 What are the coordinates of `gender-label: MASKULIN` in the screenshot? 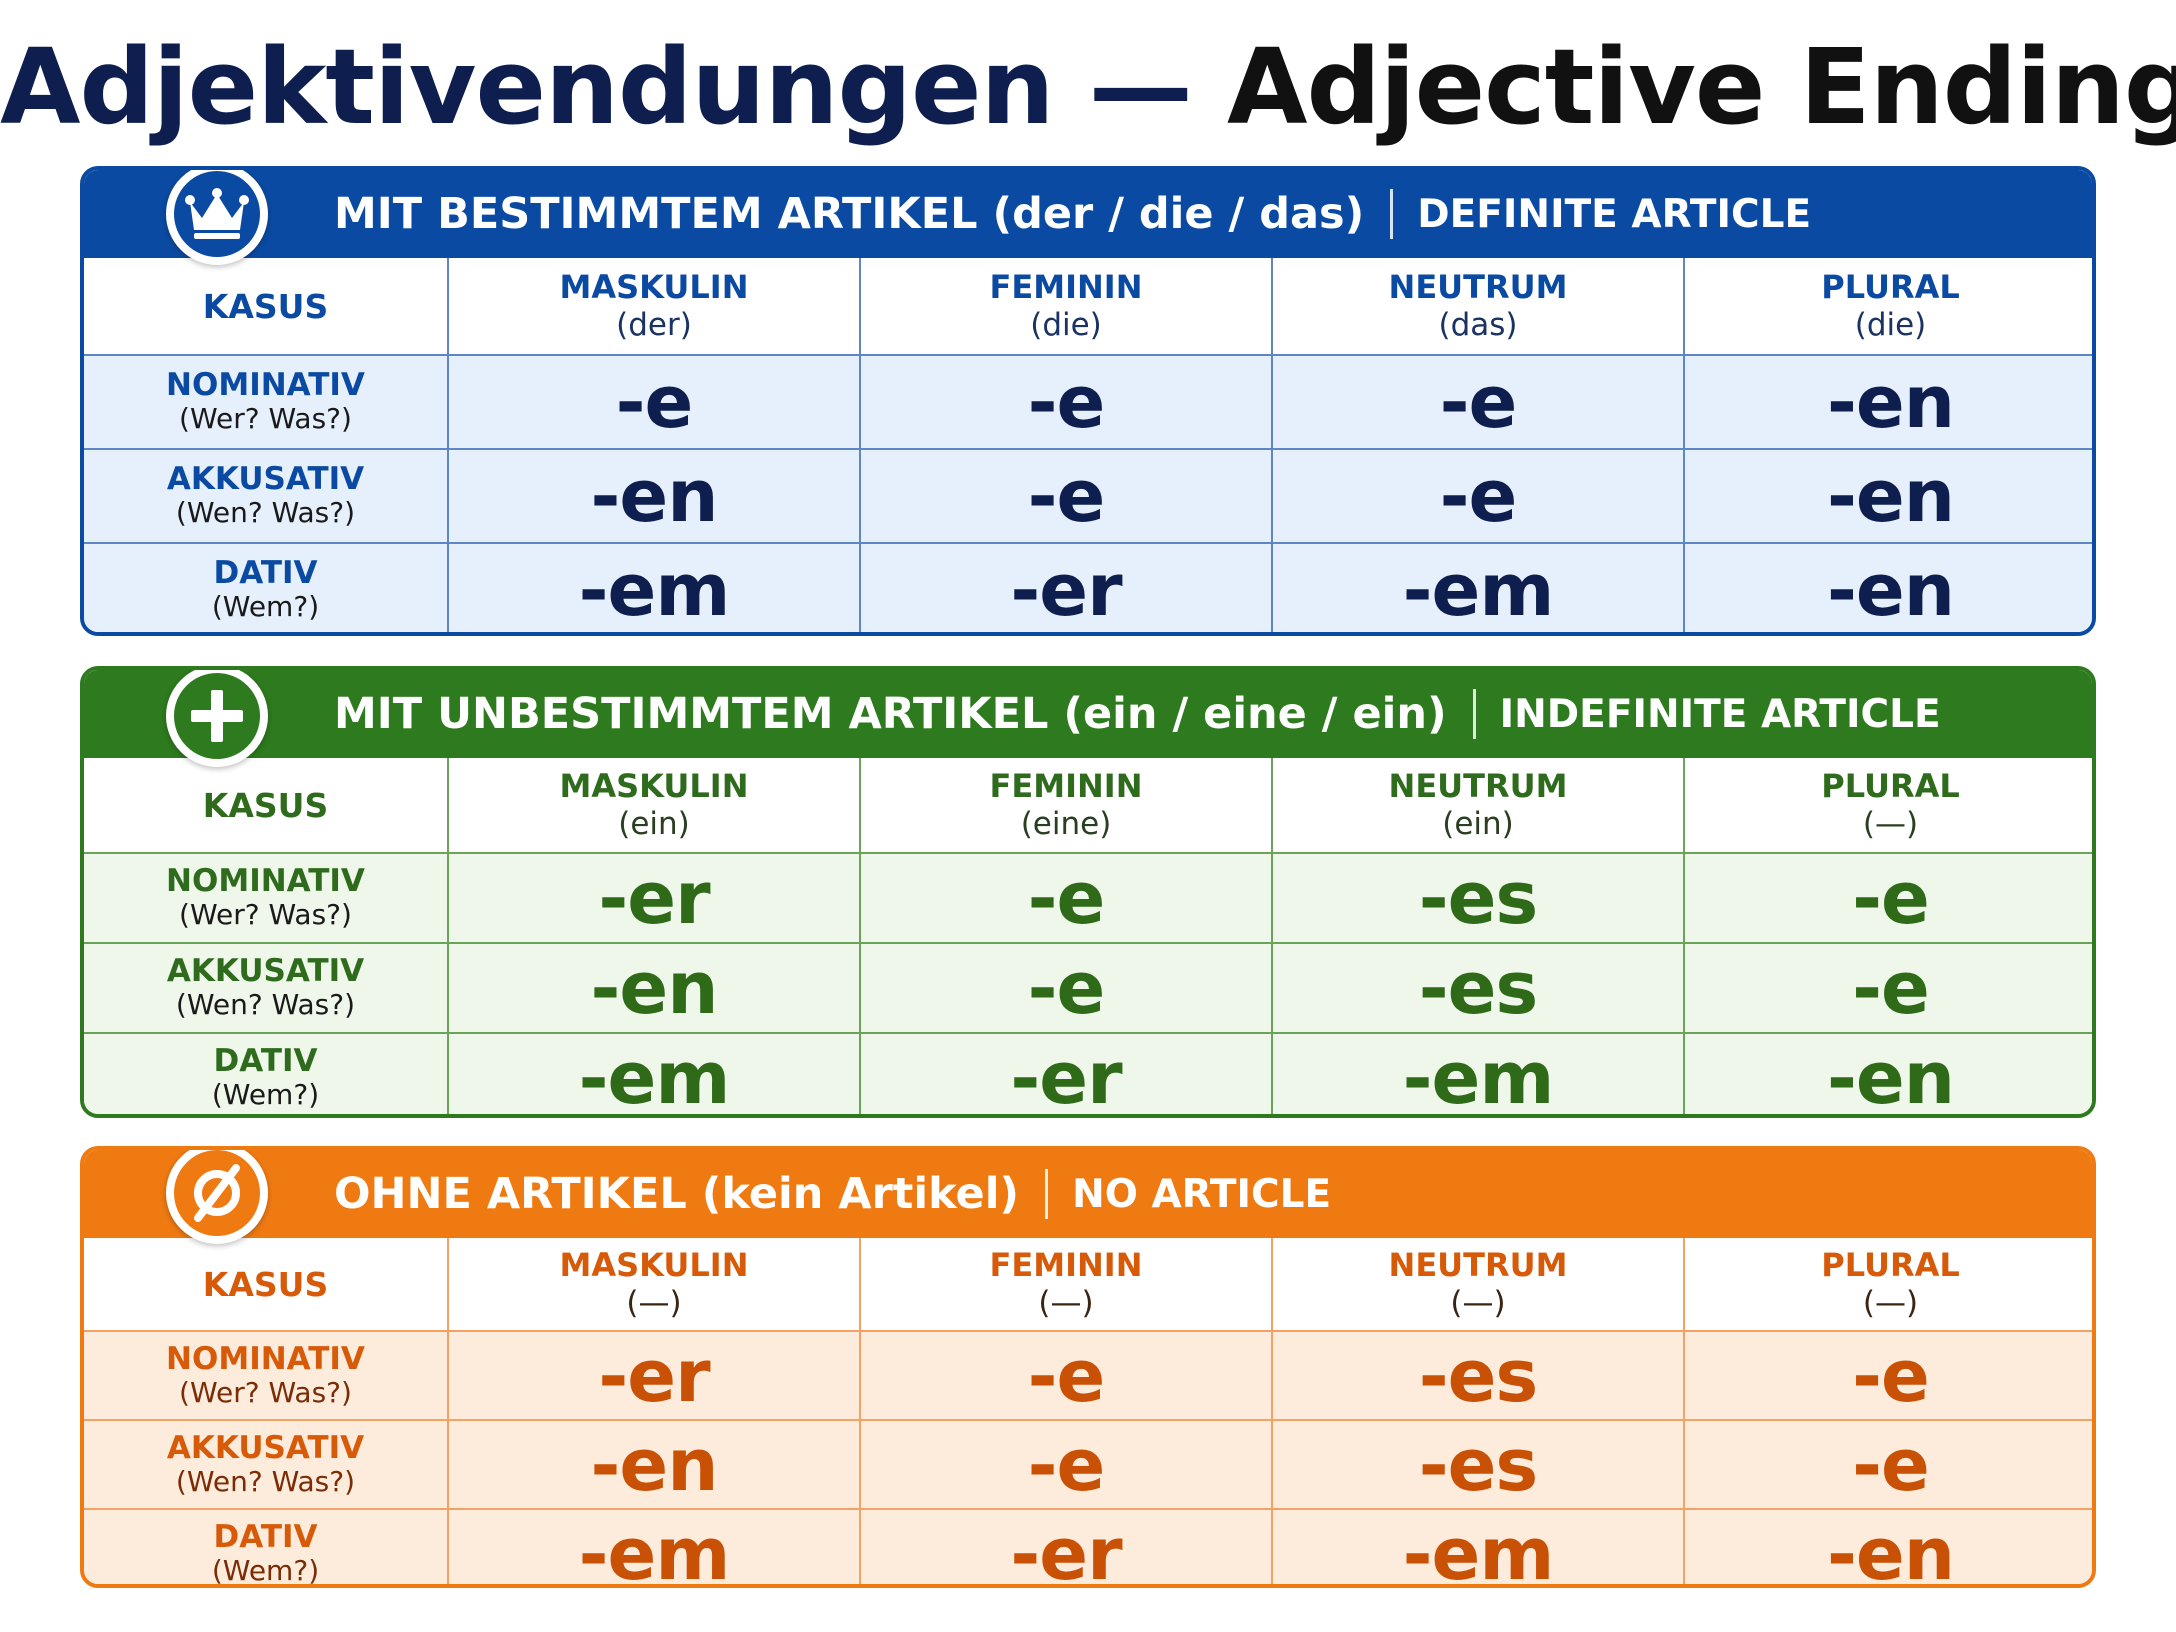 It's located at (654, 1265).